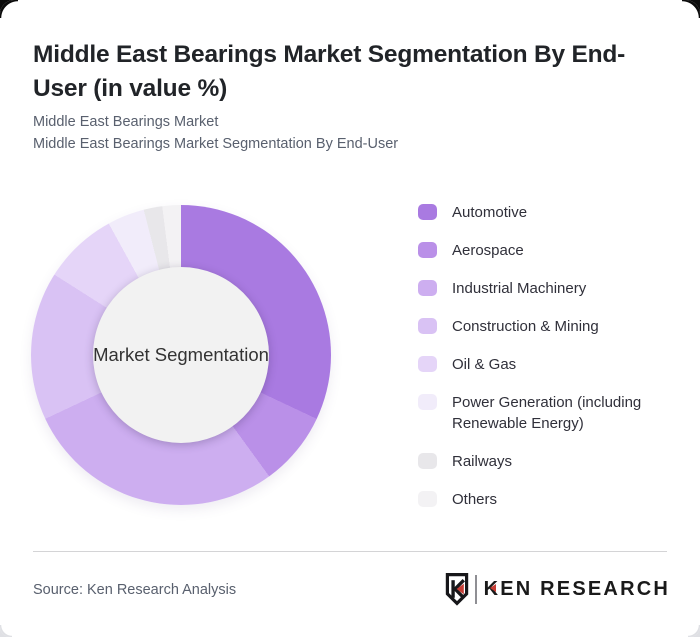 Image resolution: width=700 pixels, height=637 pixels. Describe the element at coordinates (456, 589) in the screenshot. I see `ken-research-shield-icon` at that location.